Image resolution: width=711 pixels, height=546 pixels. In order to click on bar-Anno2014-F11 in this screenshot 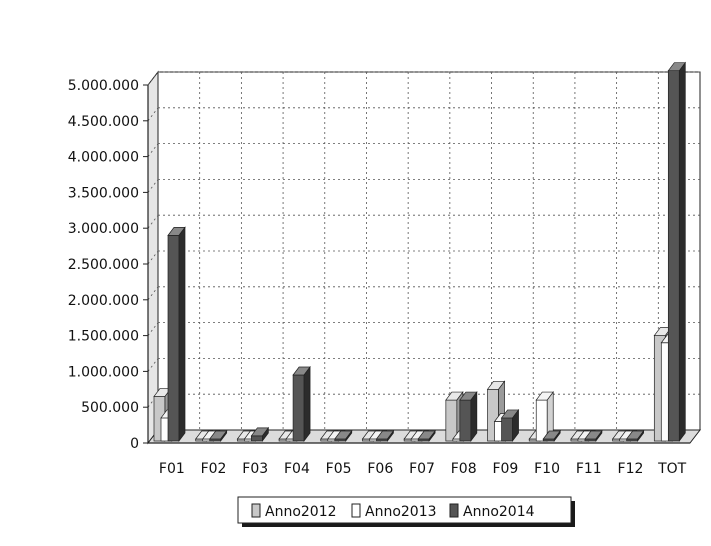, I will do `click(593, 436)`.